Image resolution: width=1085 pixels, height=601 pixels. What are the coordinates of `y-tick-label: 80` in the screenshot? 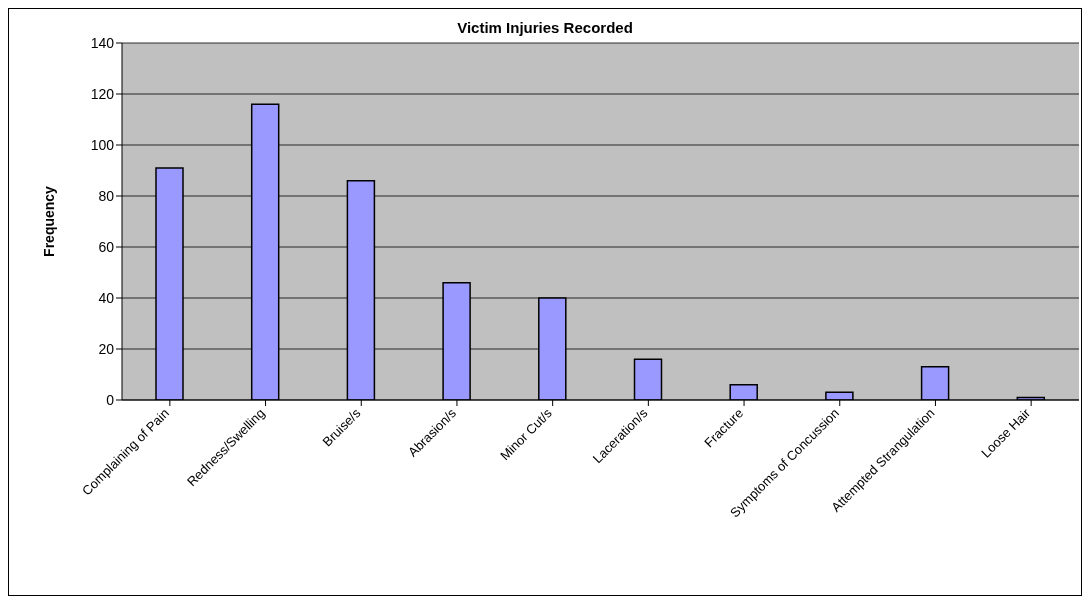 It's located at (106, 195).